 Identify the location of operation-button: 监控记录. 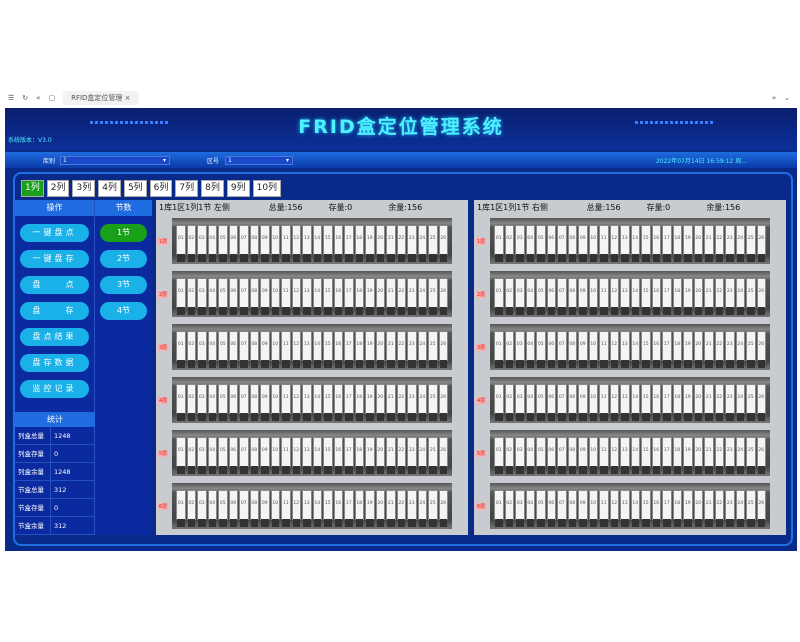
(54, 389).